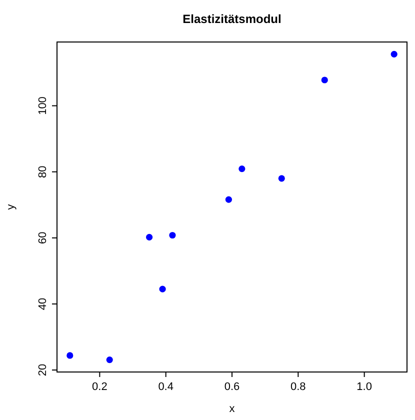  Describe the element at coordinates (166, 387) in the screenshot. I see `x-tick-label: 0.4` at that location.